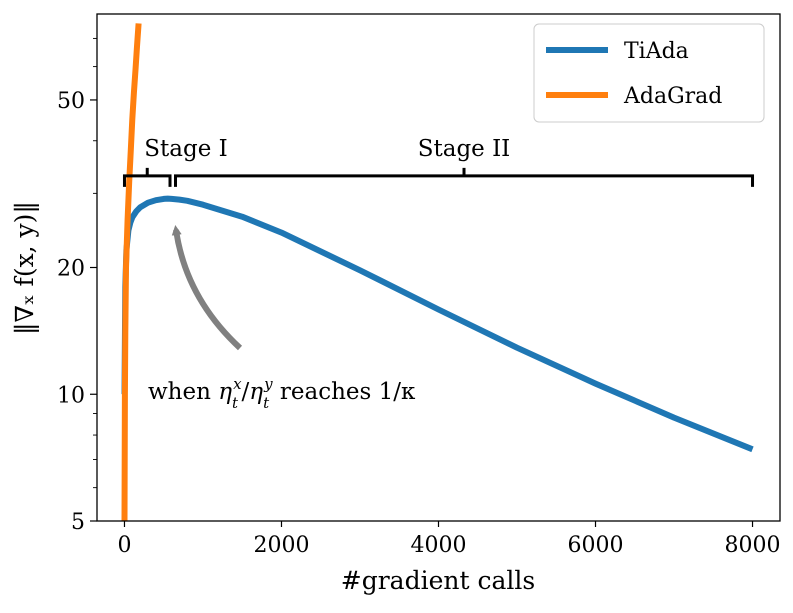 This screenshot has height=613, width=793. Describe the element at coordinates (235, 403) in the screenshot. I see `eta-x-sub: t` at that location.